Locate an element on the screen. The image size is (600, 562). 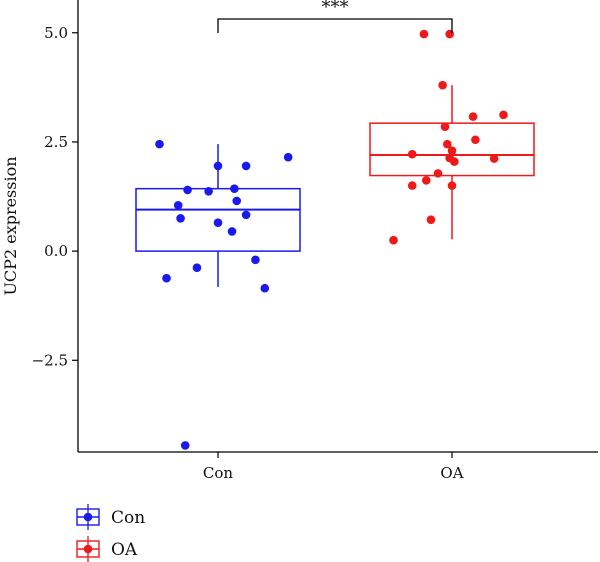
significance-bracket: *** is located at coordinates (335, 16).